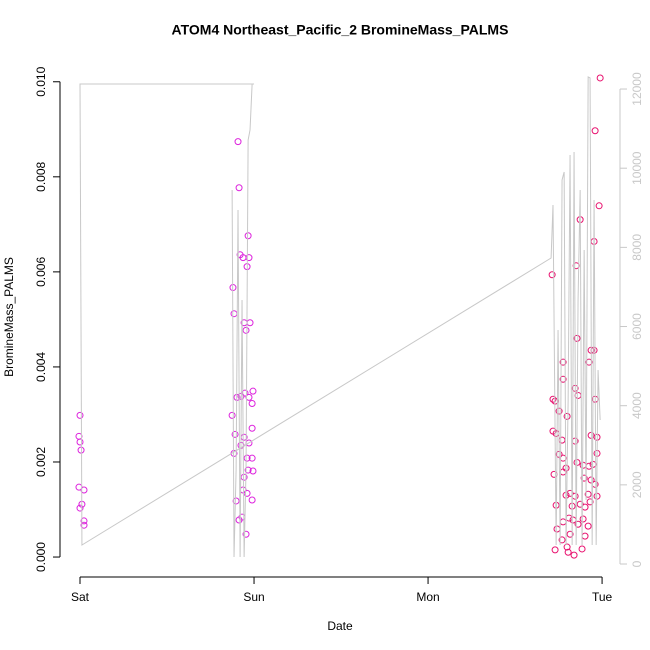 The height and width of the screenshot is (650, 650). What do you see at coordinates (253, 597) in the screenshot?
I see `x-tick-label: Sun` at bounding box center [253, 597].